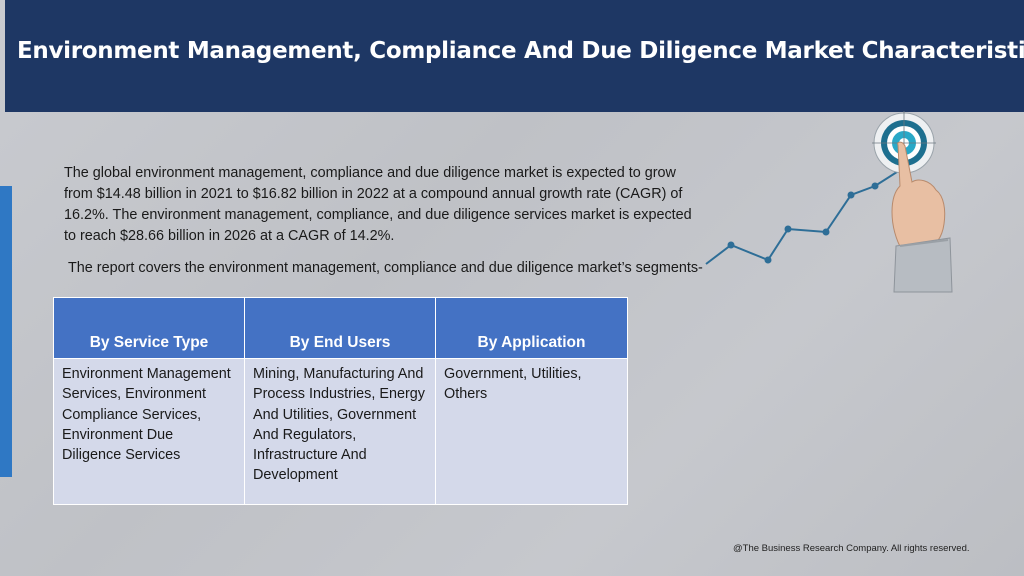  What do you see at coordinates (922, 217) in the screenshot?
I see `pointing-hand-icon` at bounding box center [922, 217].